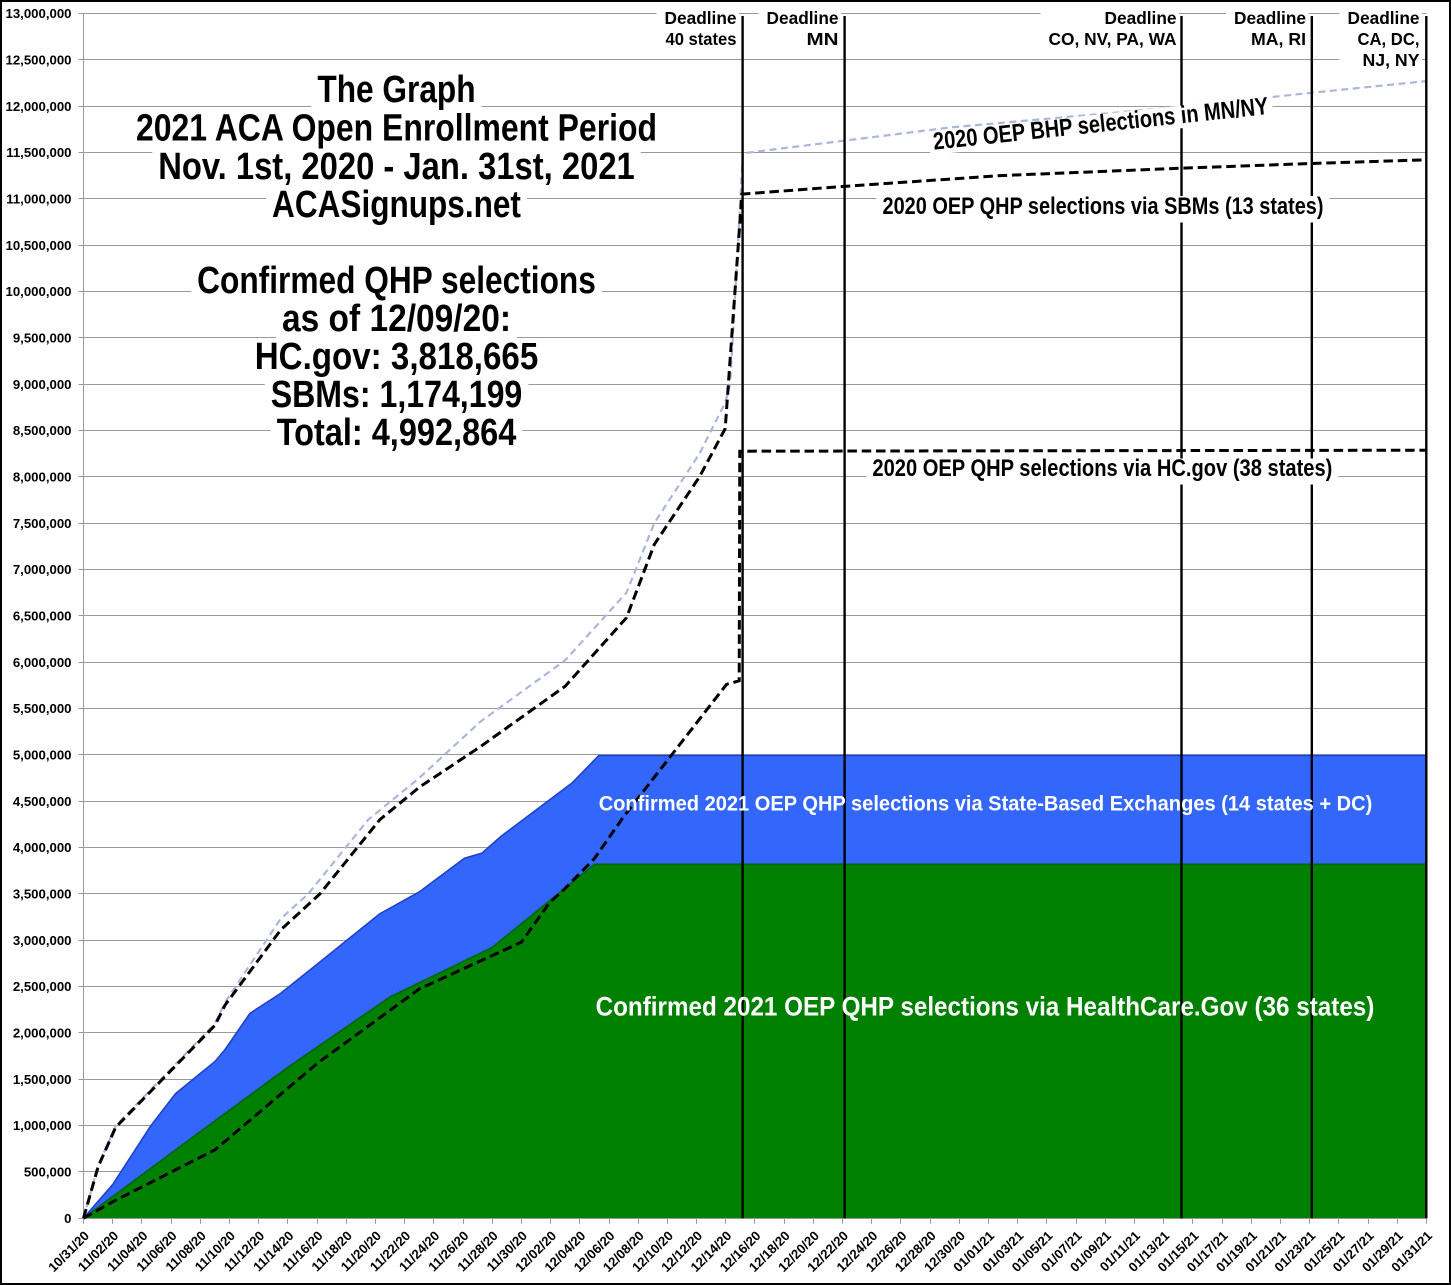 The height and width of the screenshot is (1285, 1451). I want to click on svg-text: 12,000,000, so click(38, 106).